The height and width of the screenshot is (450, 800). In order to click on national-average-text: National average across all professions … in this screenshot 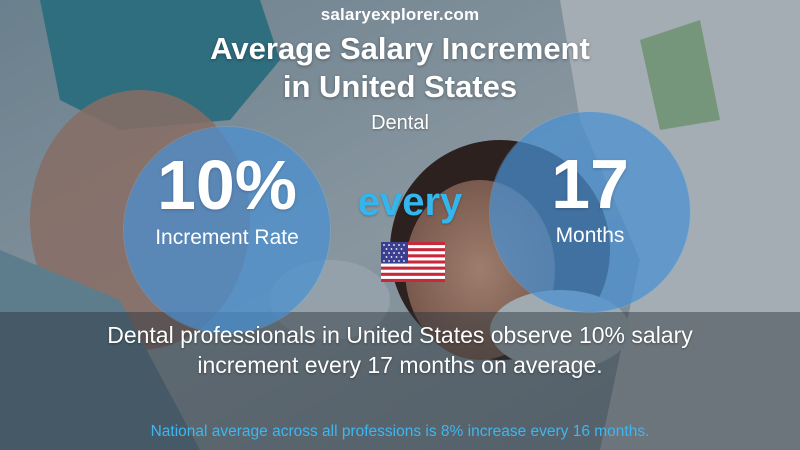, I will do `click(400, 431)`.